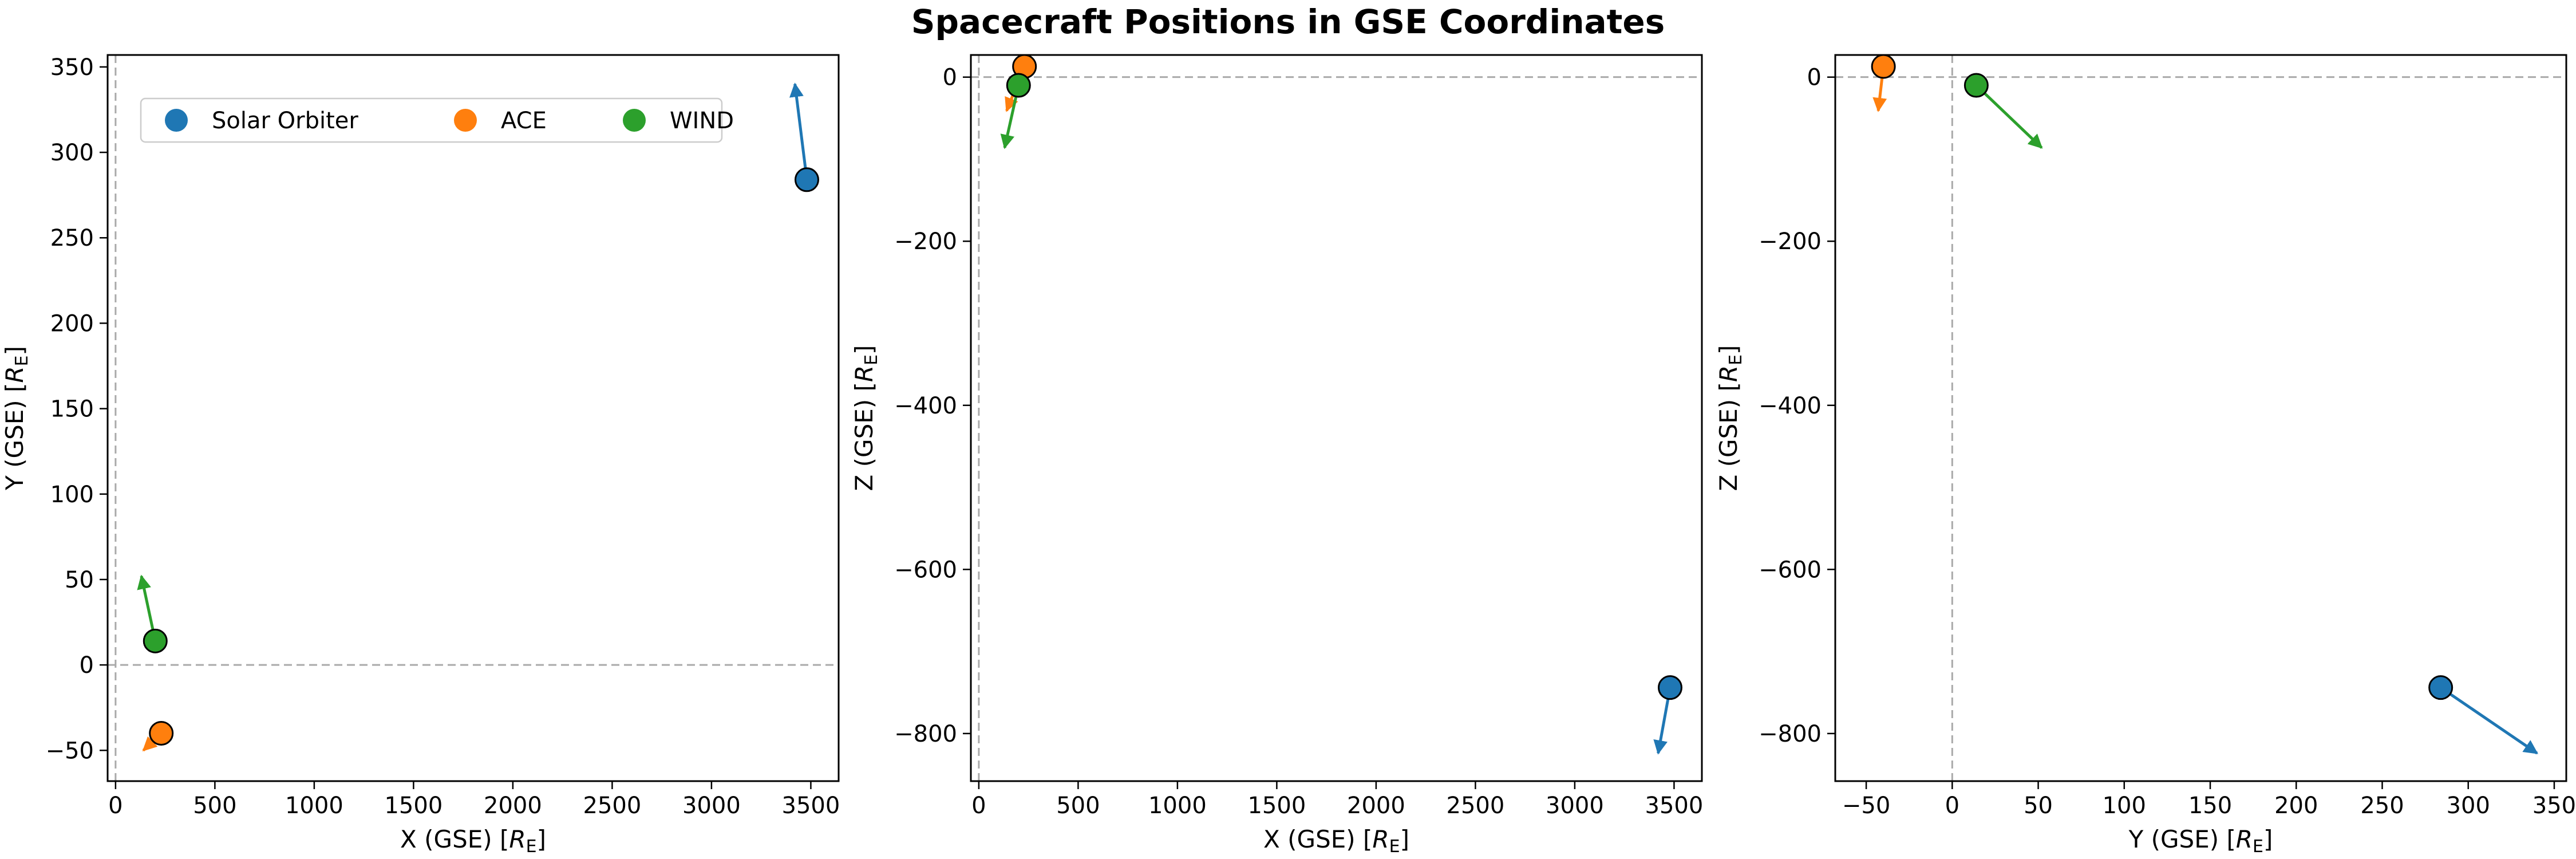  Describe the element at coordinates (2296, 806) in the screenshot. I see `x-tick-label: 200` at that location.